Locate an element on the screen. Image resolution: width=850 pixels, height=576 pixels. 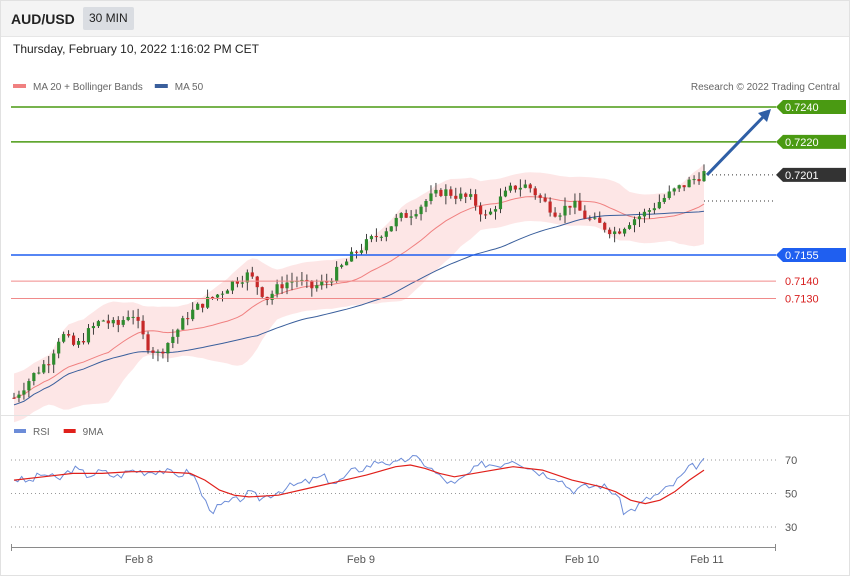
level-tag-0.7155: 0.7155 is located at coordinates (811, 255).